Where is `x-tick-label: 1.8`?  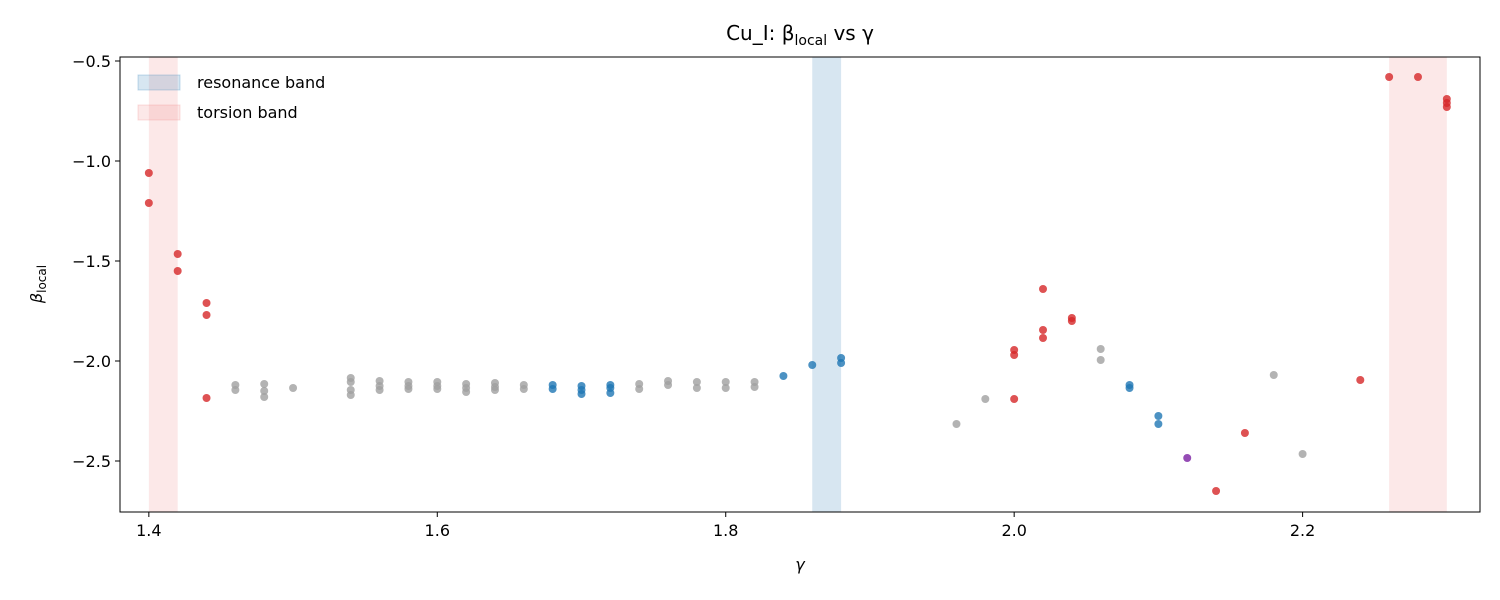
x-tick-label: 1.8 is located at coordinates (725, 530).